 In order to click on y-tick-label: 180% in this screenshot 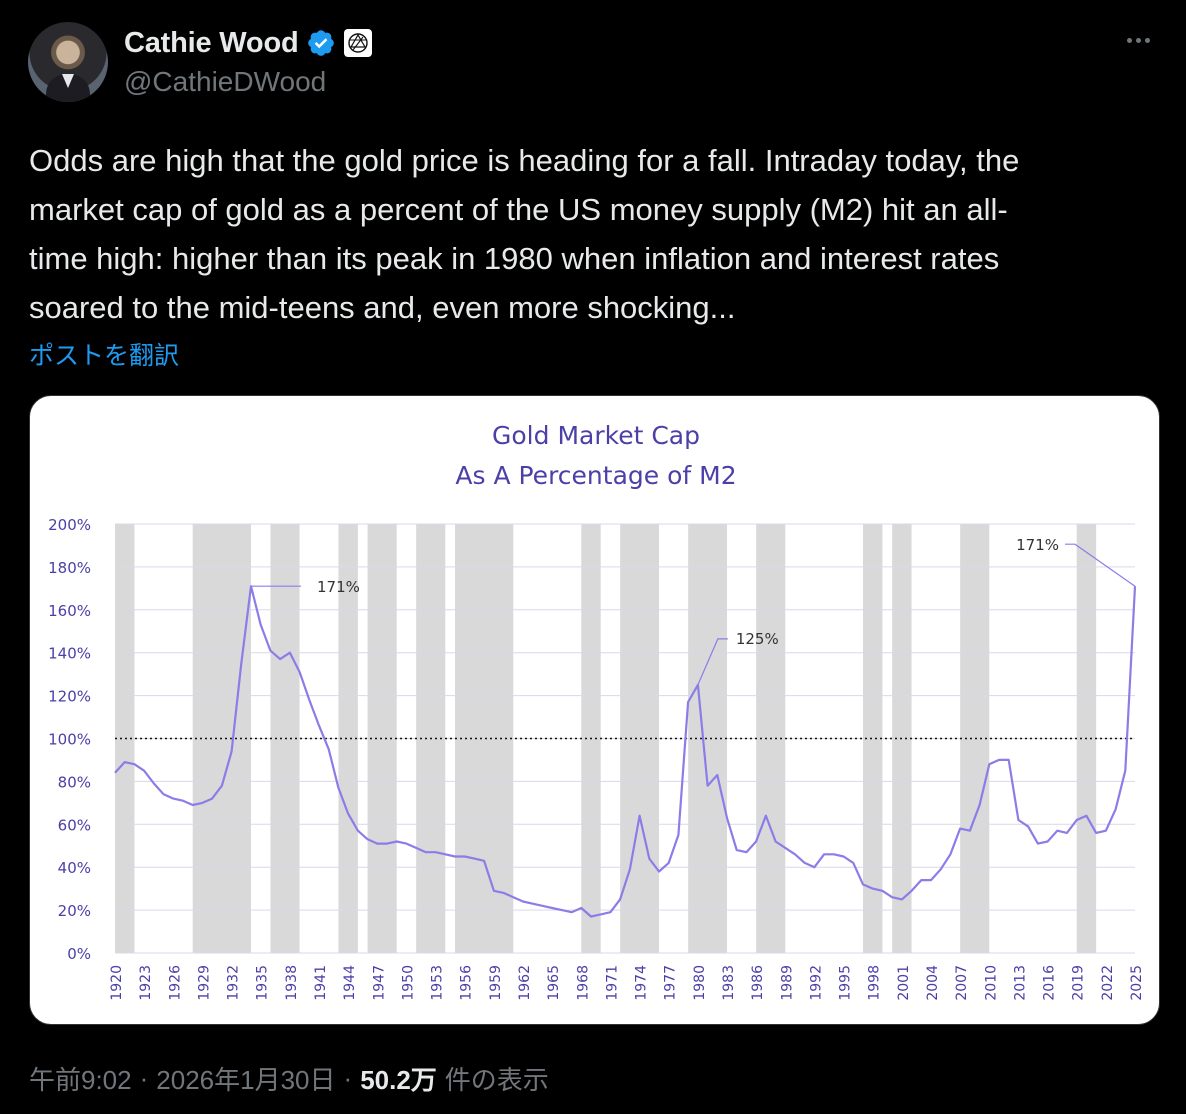, I will do `click(69, 568)`.